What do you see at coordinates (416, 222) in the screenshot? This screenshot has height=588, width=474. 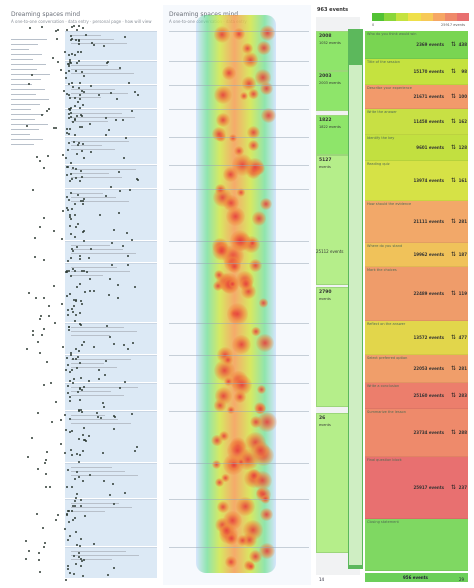 I see `question-row: How should the evidence 21111 events ⇅ 281` at bounding box center [416, 222].